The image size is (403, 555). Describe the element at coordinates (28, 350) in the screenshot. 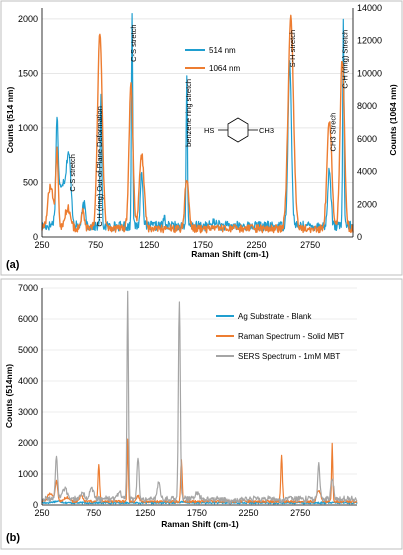

I see `y-tick-label: 5000` at that location.